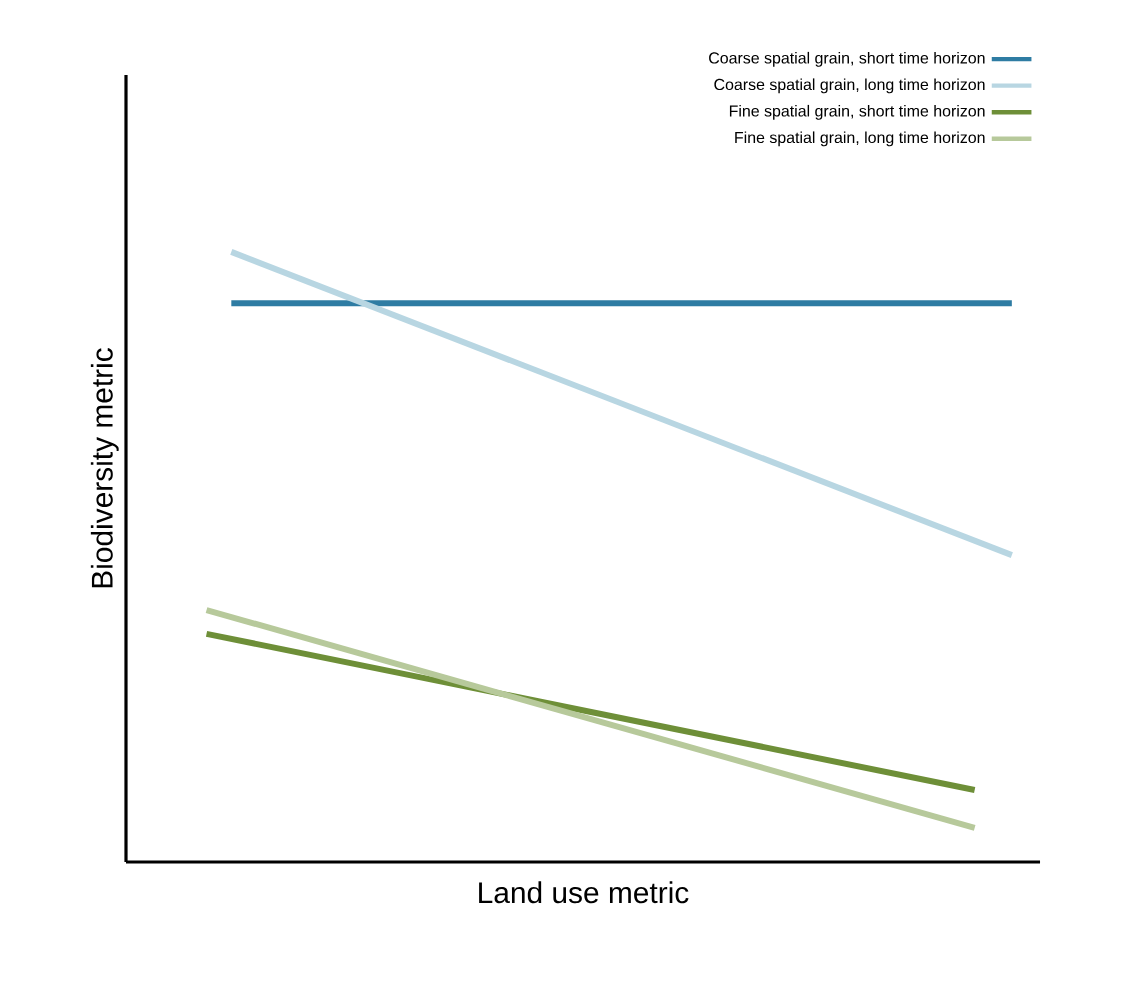 This screenshot has height=983, width=1124. What do you see at coordinates (847, 59) in the screenshot?
I see `legend-label: Coarse spatial grain, short time horizon` at bounding box center [847, 59].